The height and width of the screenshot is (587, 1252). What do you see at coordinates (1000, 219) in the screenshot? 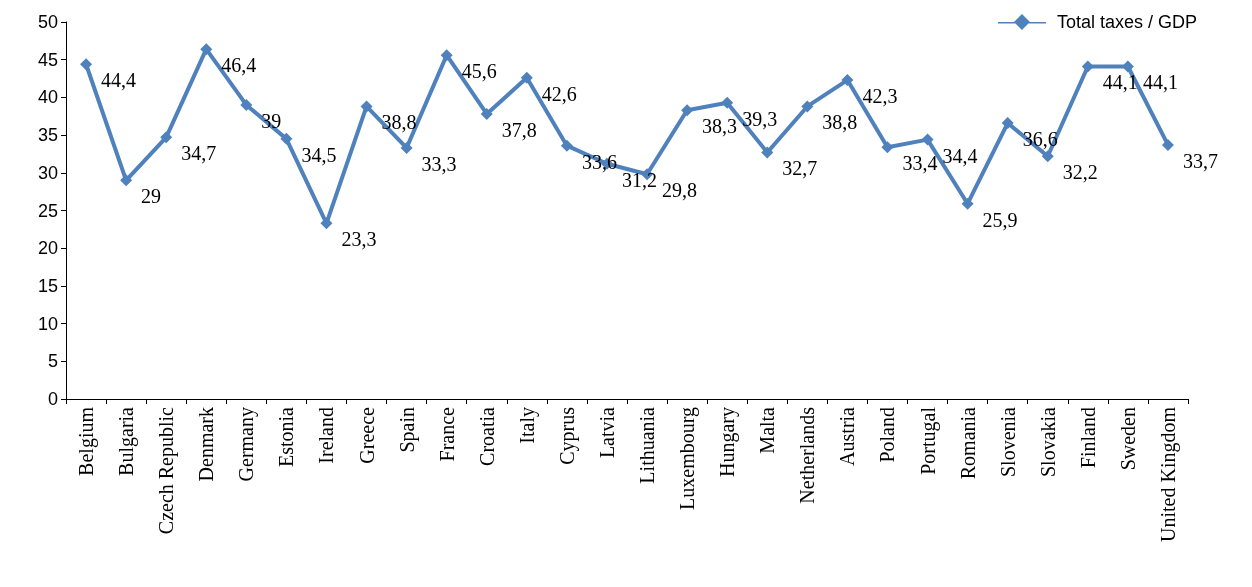
I see `data-label: 25,9` at bounding box center [1000, 219].